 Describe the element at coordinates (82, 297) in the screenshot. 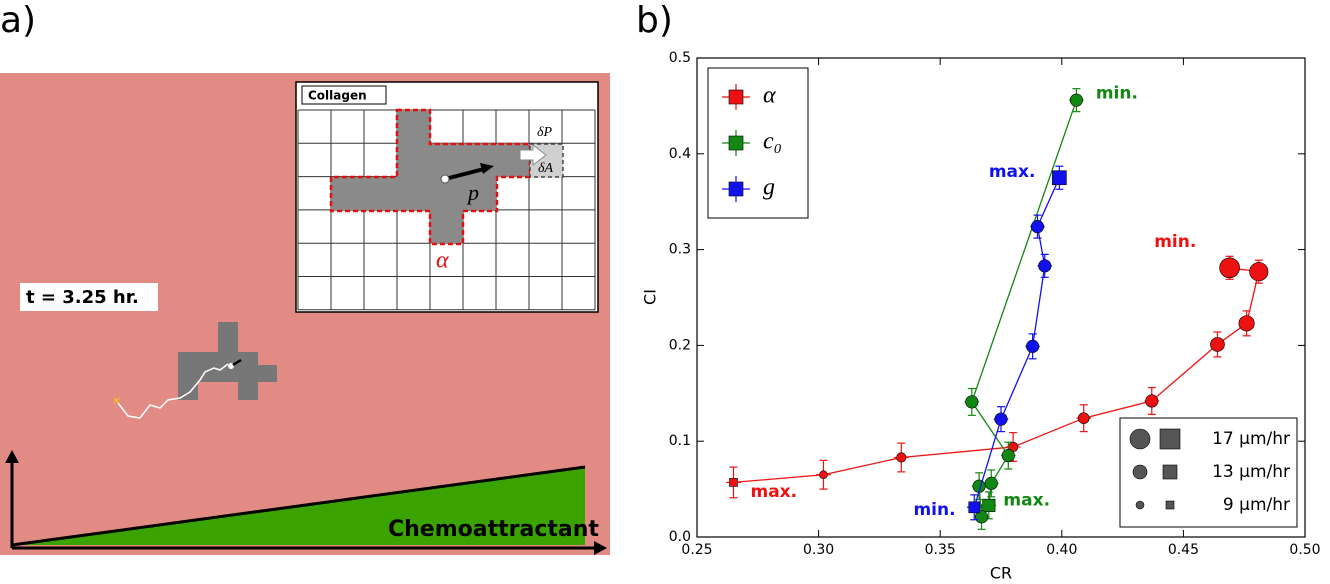

I see `time-label: t = 3.25 hr.` at that location.